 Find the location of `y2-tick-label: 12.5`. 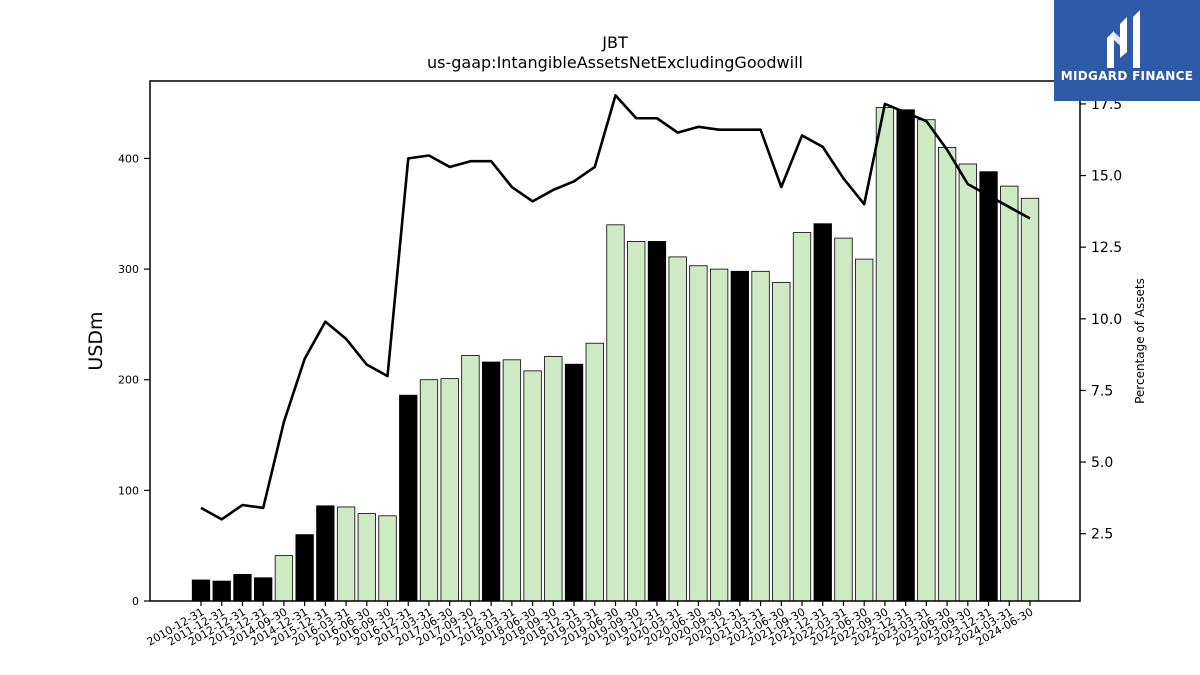

y2-tick-label: 12.5 is located at coordinates (1106, 248).